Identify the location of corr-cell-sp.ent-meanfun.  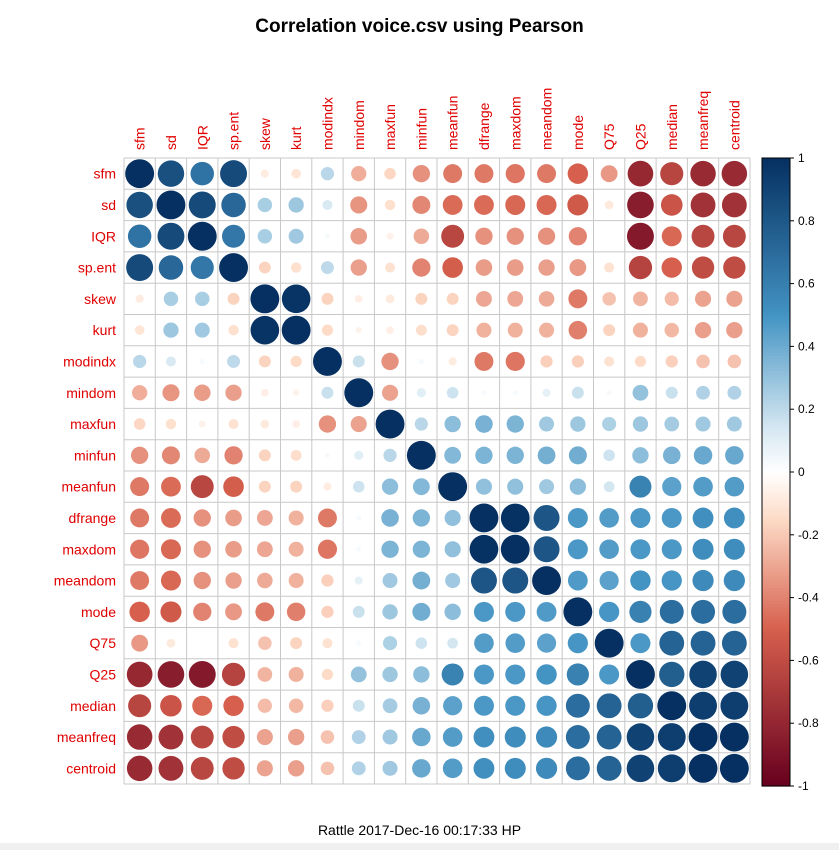
(452, 267).